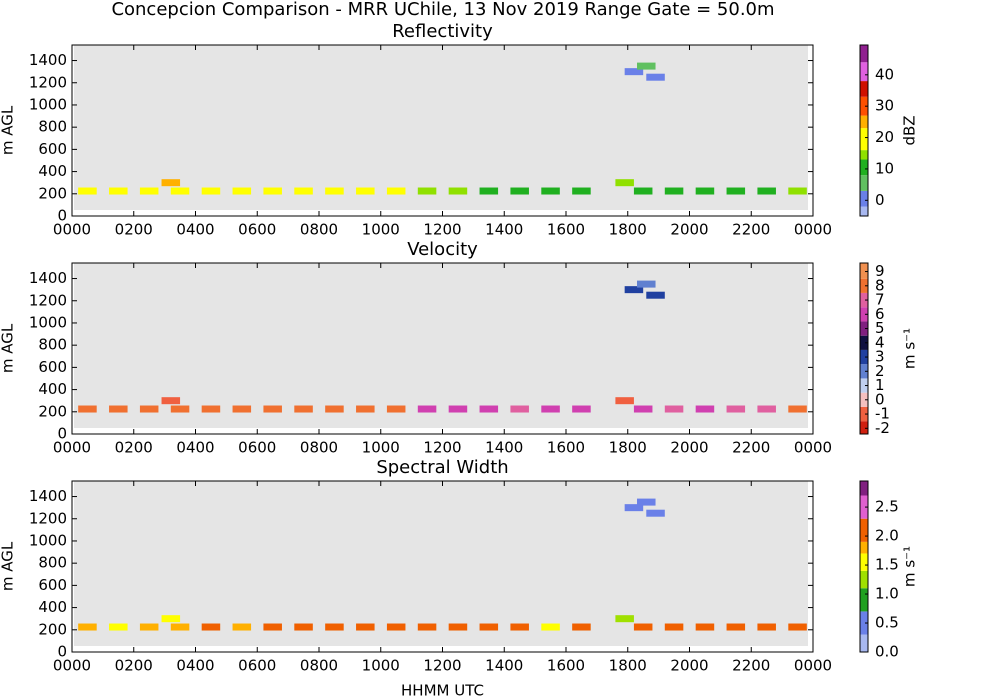  I want to click on colorbar-tick-label: 30, so click(884, 106).